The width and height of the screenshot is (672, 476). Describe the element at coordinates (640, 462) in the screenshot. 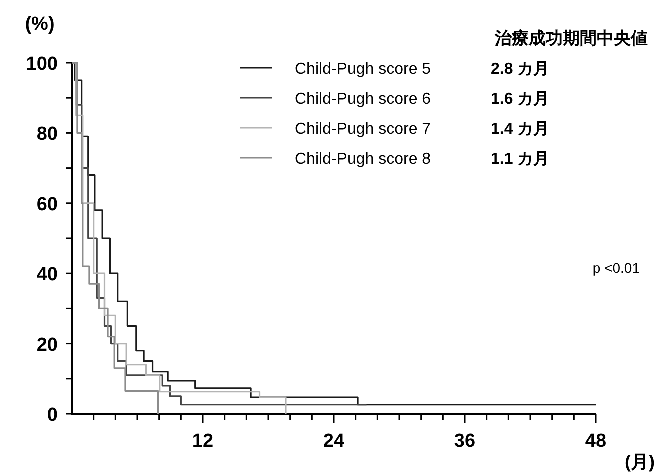

I see `x-axis-title: (月)` at that location.